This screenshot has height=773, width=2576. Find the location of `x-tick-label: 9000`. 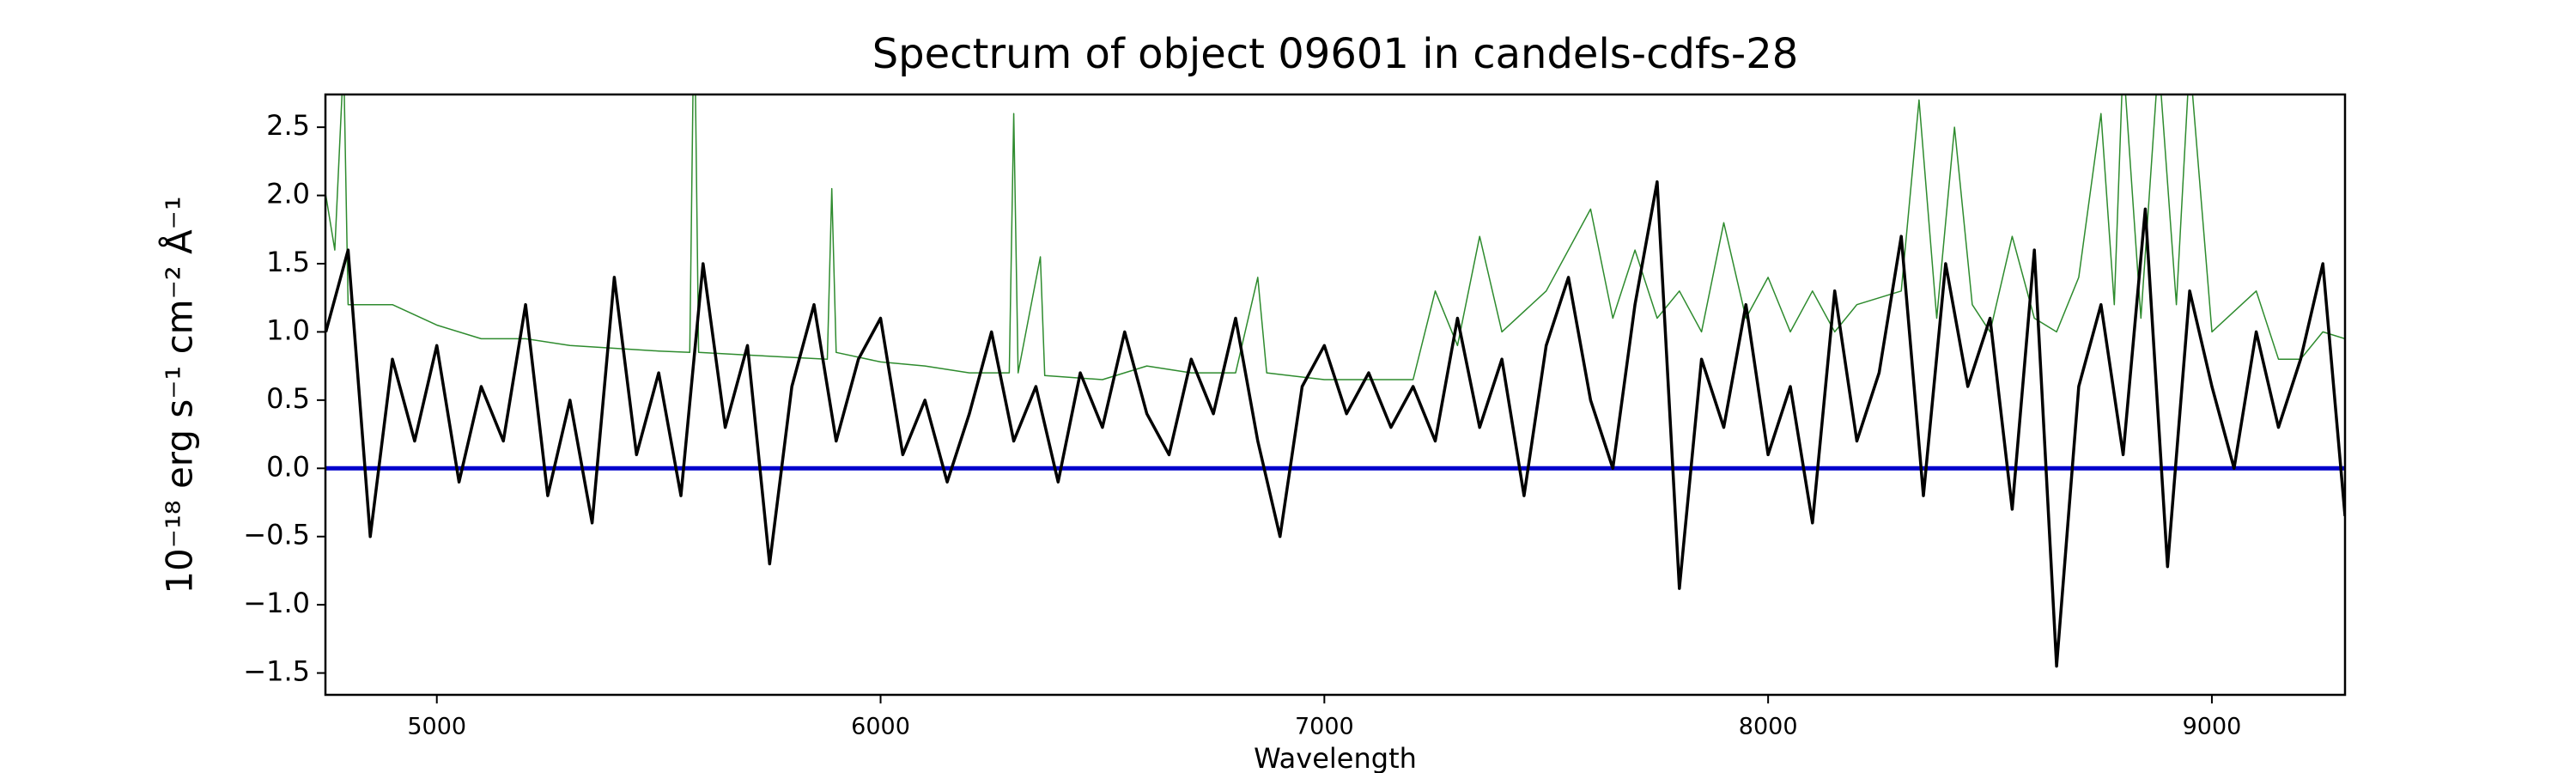

x-tick-label: 9000 is located at coordinates (2212, 727).